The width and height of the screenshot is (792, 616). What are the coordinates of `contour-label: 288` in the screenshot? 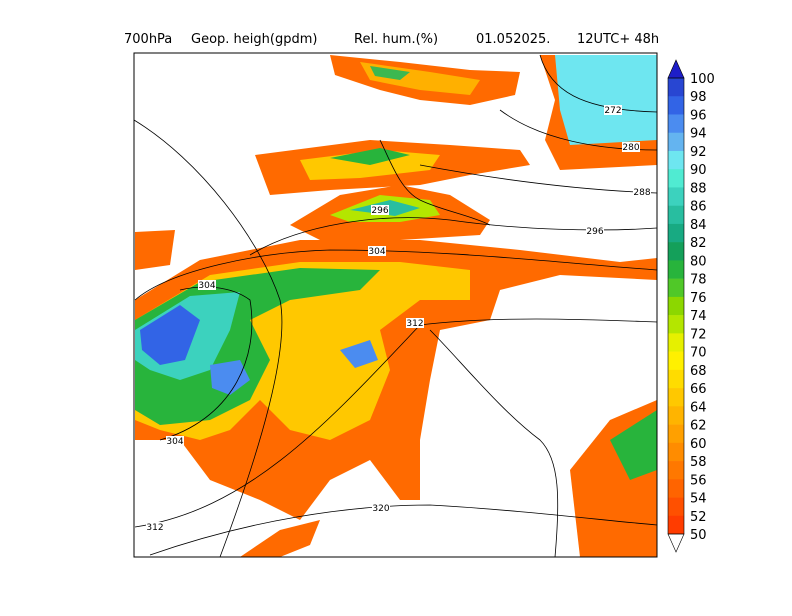 It's located at (641, 193).